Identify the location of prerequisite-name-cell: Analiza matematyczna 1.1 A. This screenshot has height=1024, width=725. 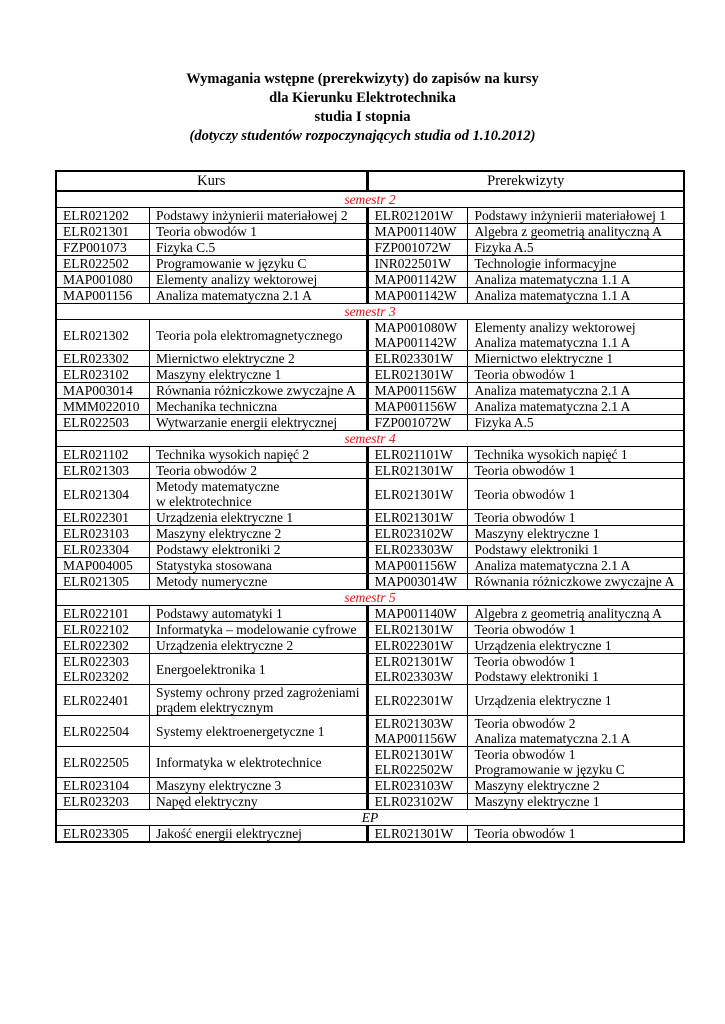
(576, 295).